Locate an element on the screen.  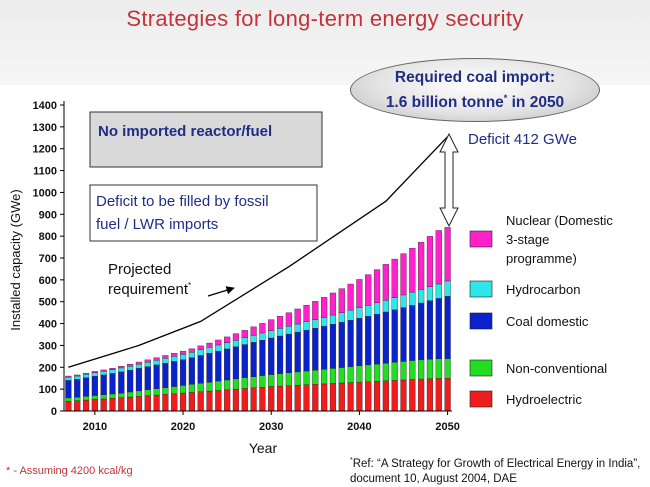
bar-coal-2028 is located at coordinates (253, 359).